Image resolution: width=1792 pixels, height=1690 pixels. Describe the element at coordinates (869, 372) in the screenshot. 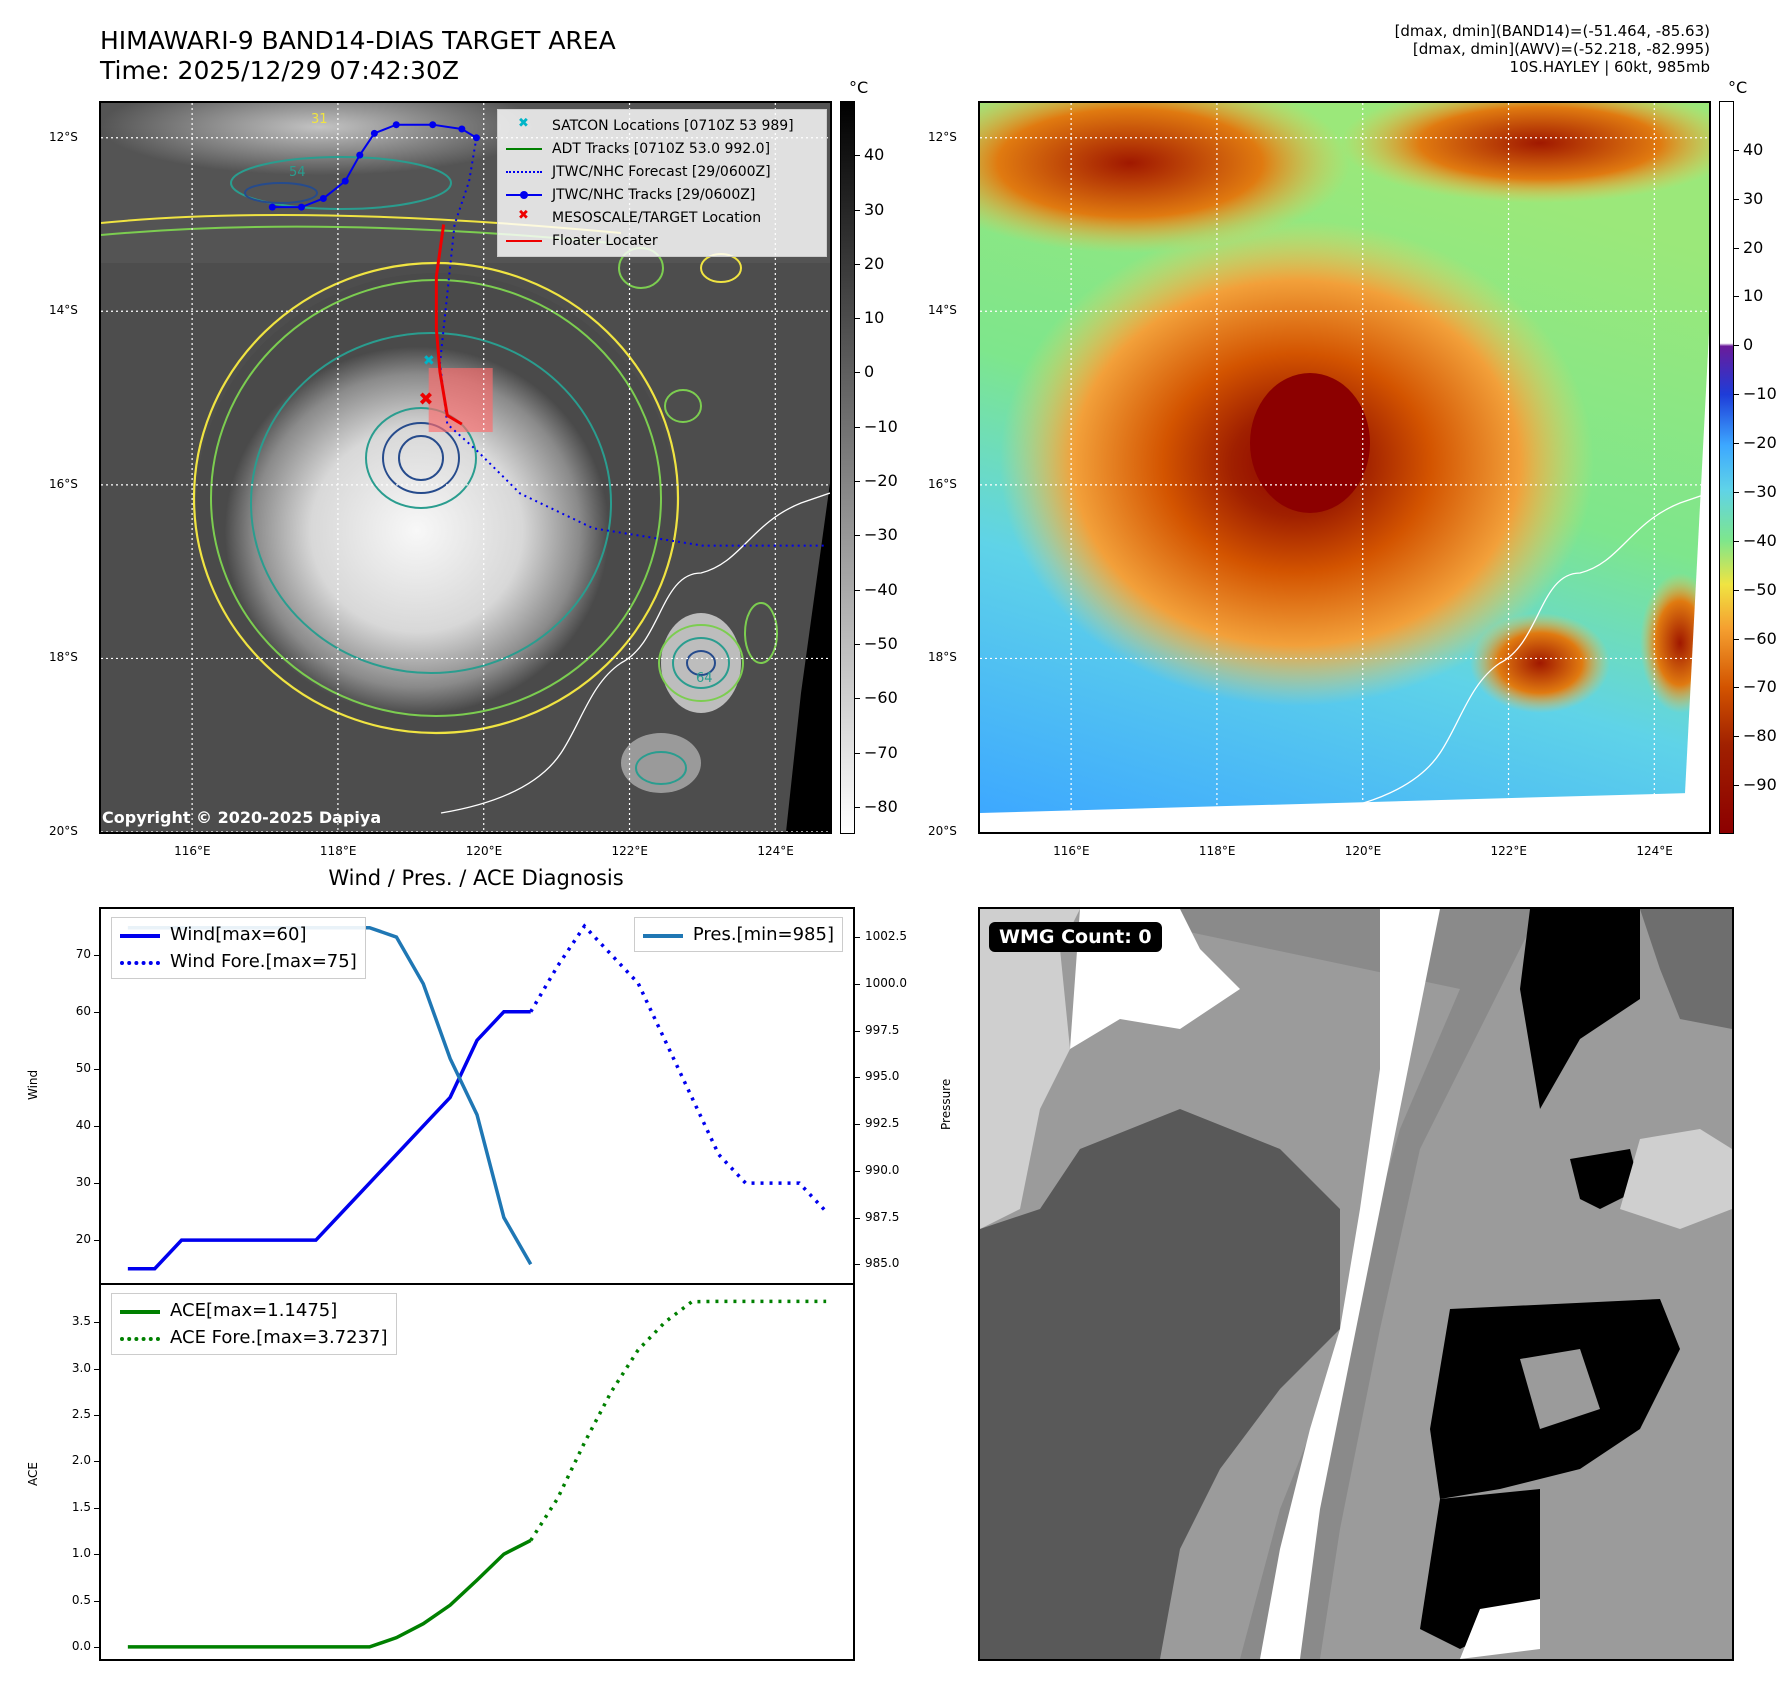

I see `cbl-tick-4: 0` at that location.